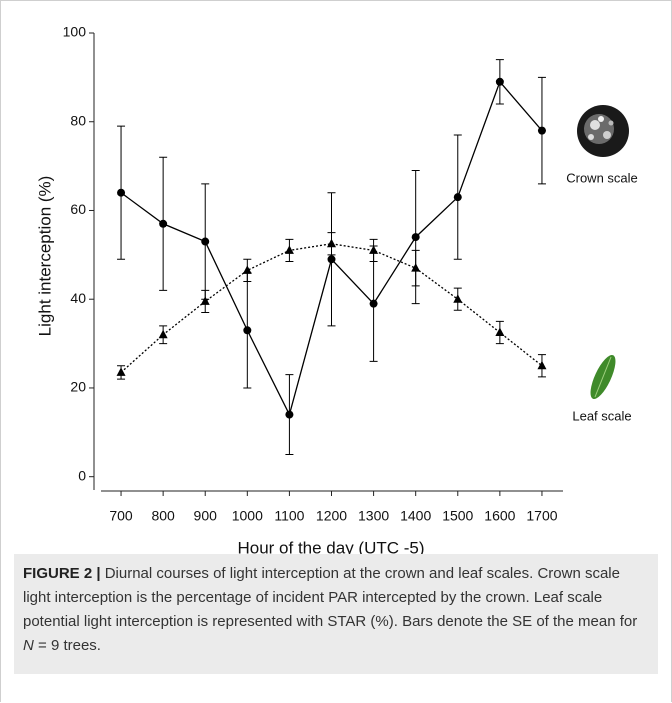  Describe the element at coordinates (206, 516) in the screenshot. I see `x-tick-label: 900` at that location.